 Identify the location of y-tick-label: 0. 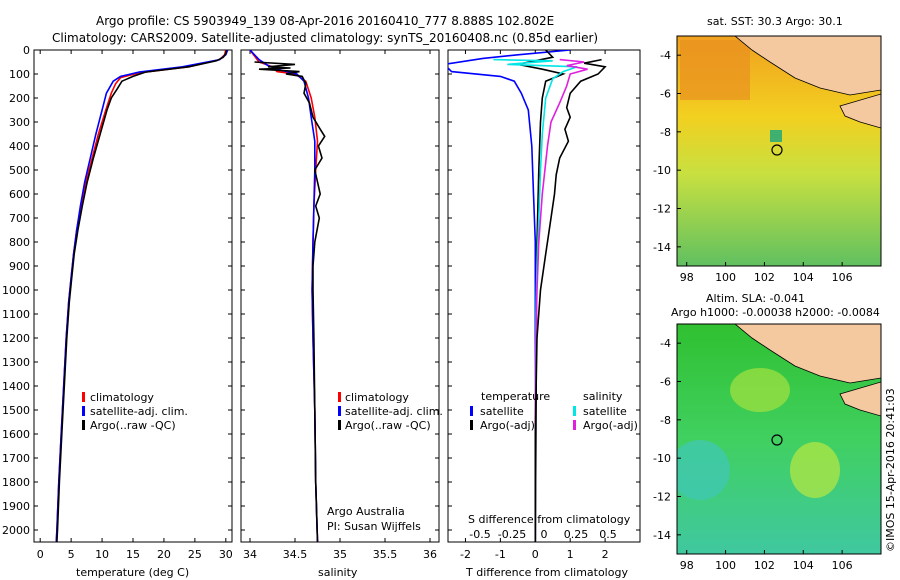
(26, 50).